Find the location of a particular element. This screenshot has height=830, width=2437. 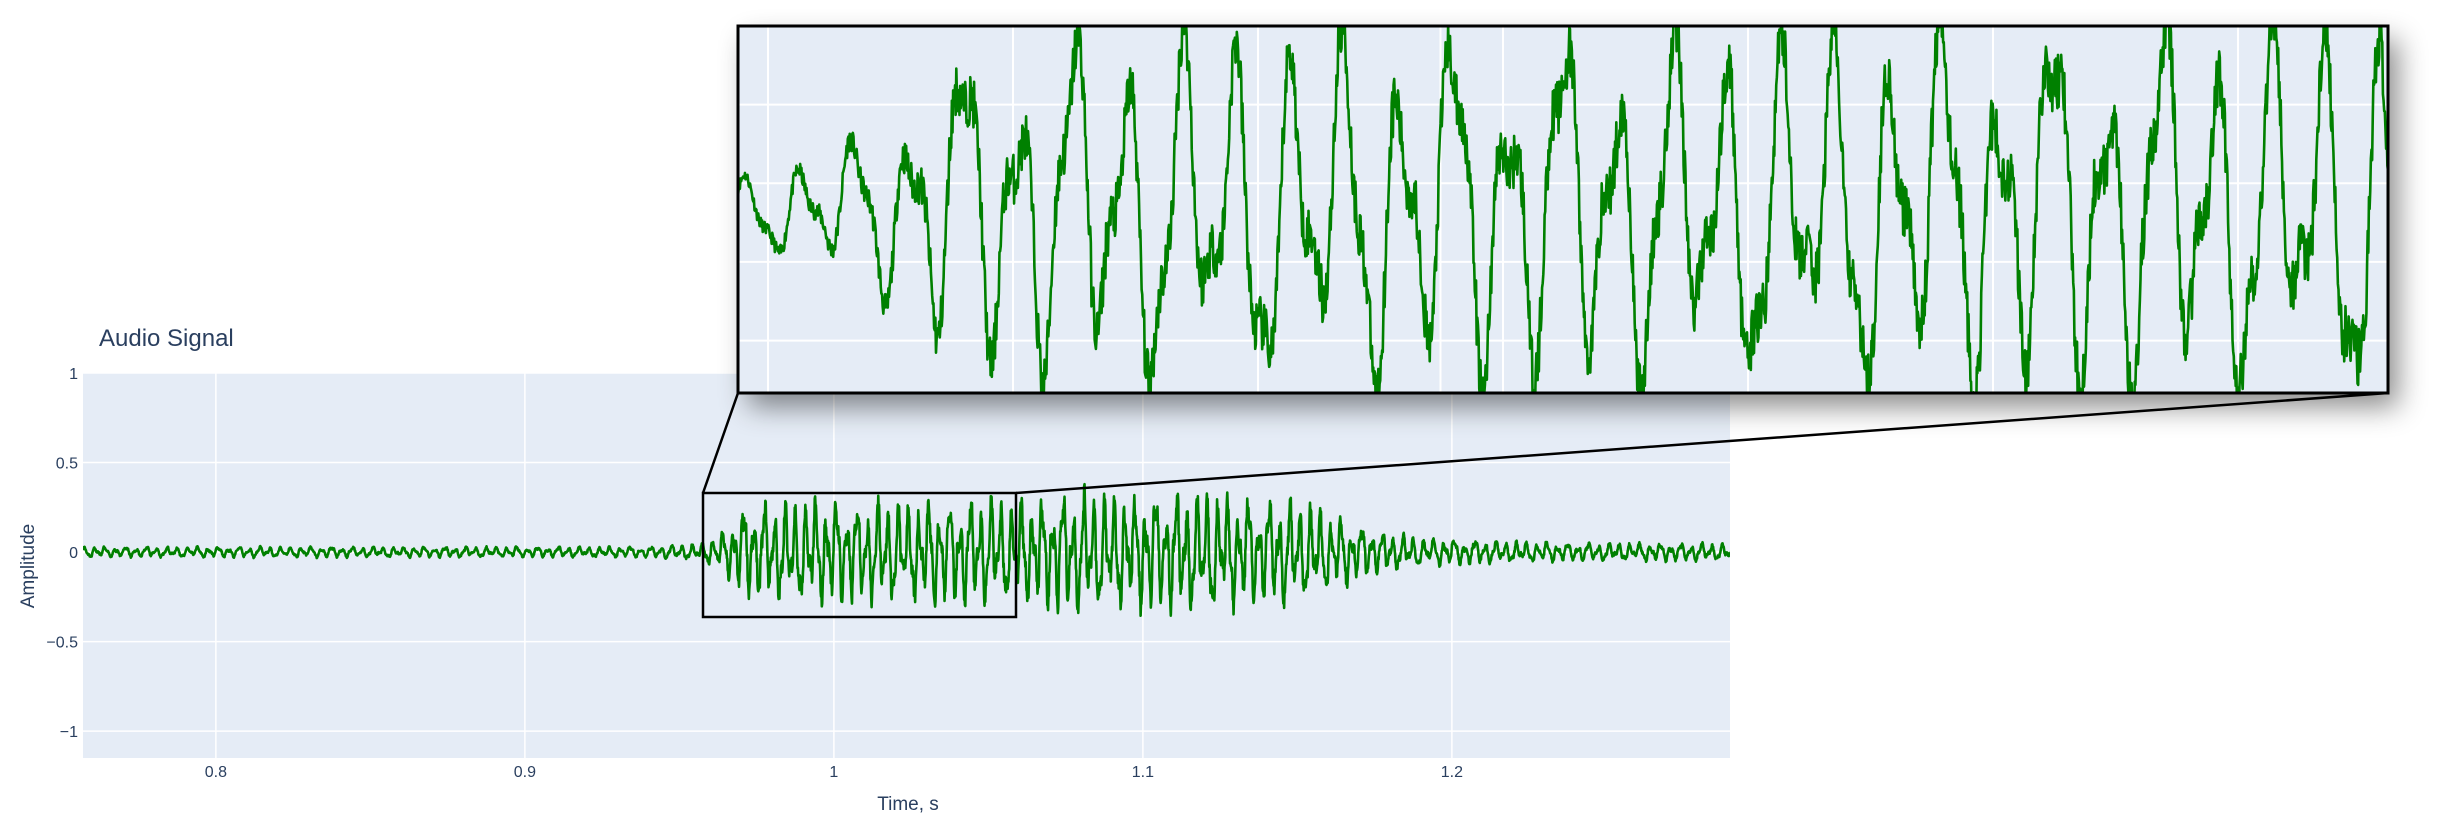

x-tick-label: 1.1 is located at coordinates (1143, 772).